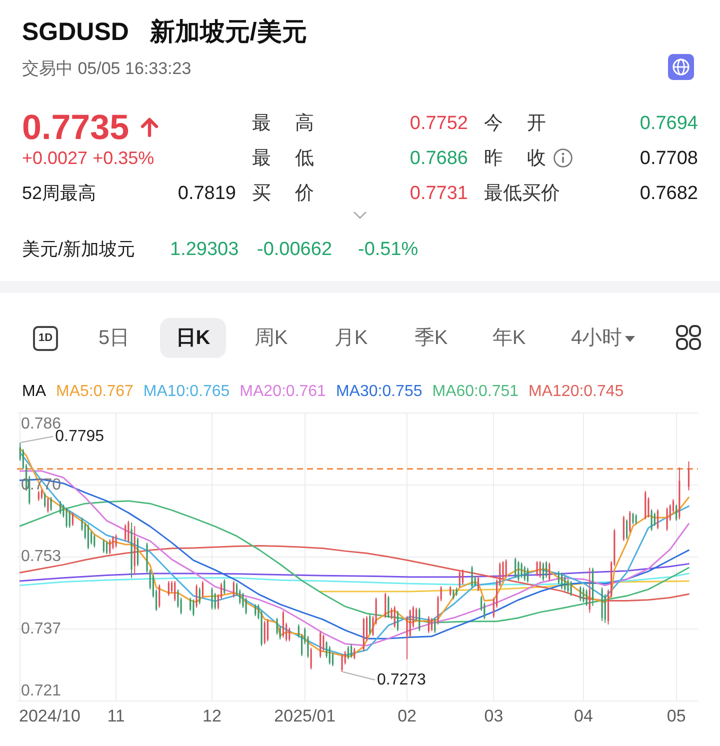 This screenshot has width=720, height=746. I want to click on text: 0.7708, so click(669, 158).